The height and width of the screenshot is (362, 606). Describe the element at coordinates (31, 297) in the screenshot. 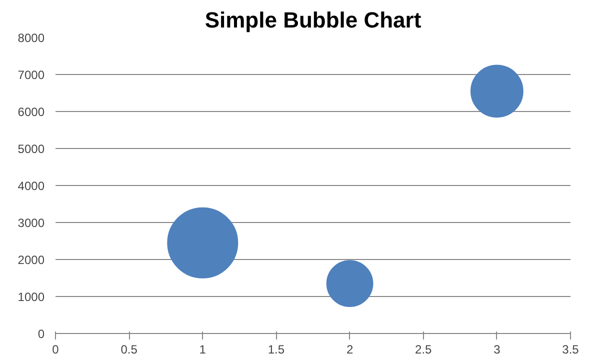

I see `y-tick-label: 1000` at that location.